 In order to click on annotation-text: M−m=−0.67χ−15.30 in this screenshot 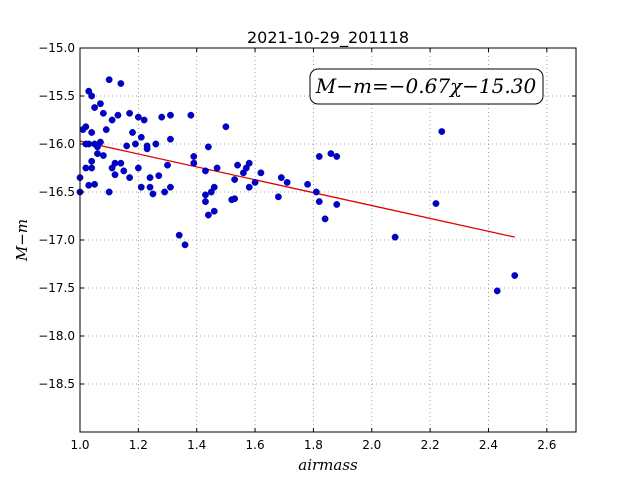, I will do `click(426, 86)`.